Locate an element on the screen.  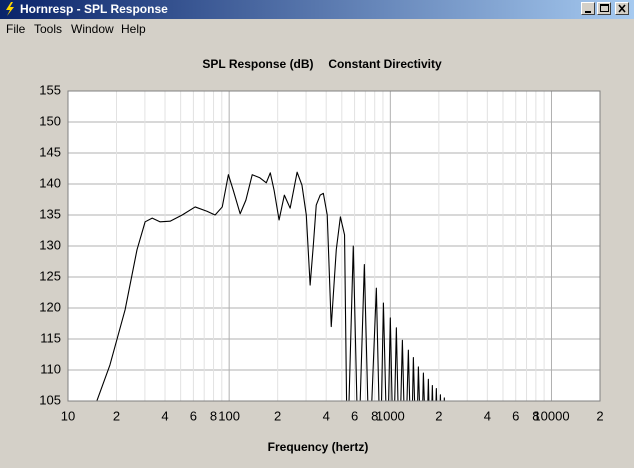
x-tick-label: 10000 is located at coordinates (551, 415).